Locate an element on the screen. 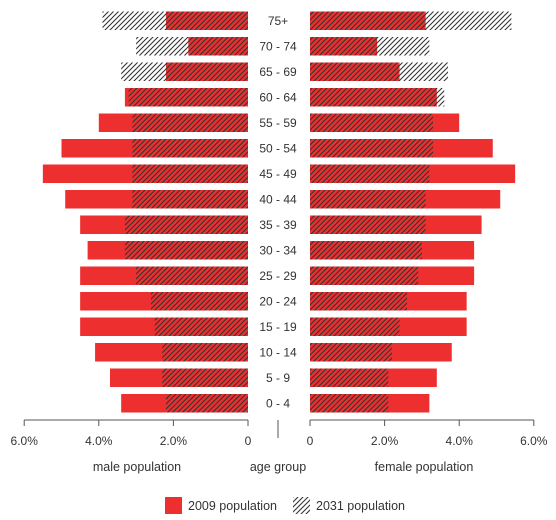 Image resolution: width=556 pixels, height=520 pixels. legend-label-2009: 2009 population is located at coordinates (232, 506).